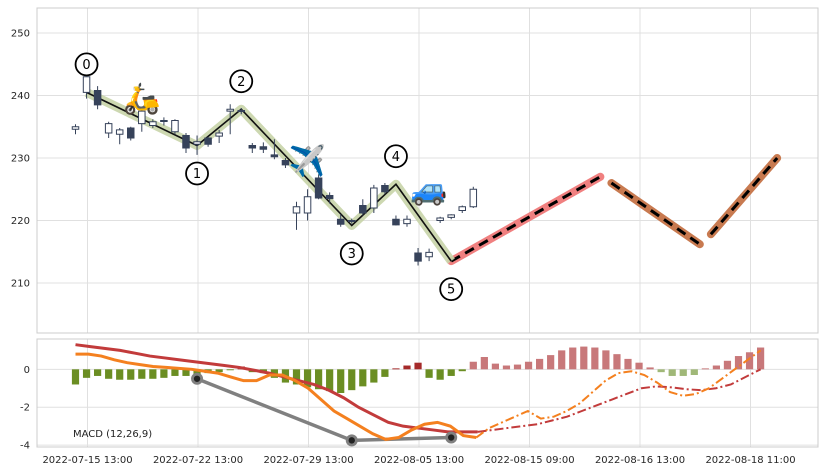  What do you see at coordinates (141, 99) in the screenshot?
I see `emoji-marker: 🛵` at bounding box center [141, 99].